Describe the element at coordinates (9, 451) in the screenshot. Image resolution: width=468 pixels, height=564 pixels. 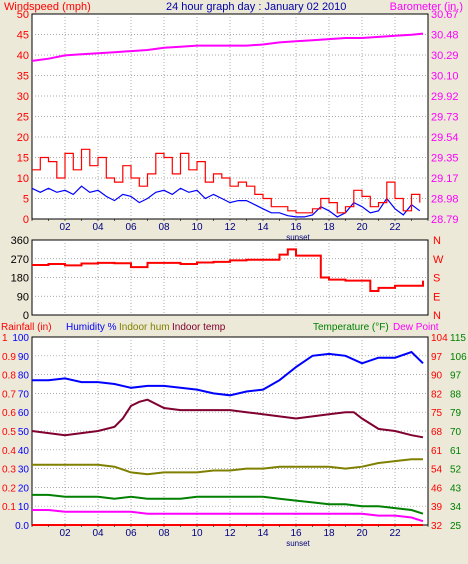
I see `rain-tick-label: 0.4` at that location.